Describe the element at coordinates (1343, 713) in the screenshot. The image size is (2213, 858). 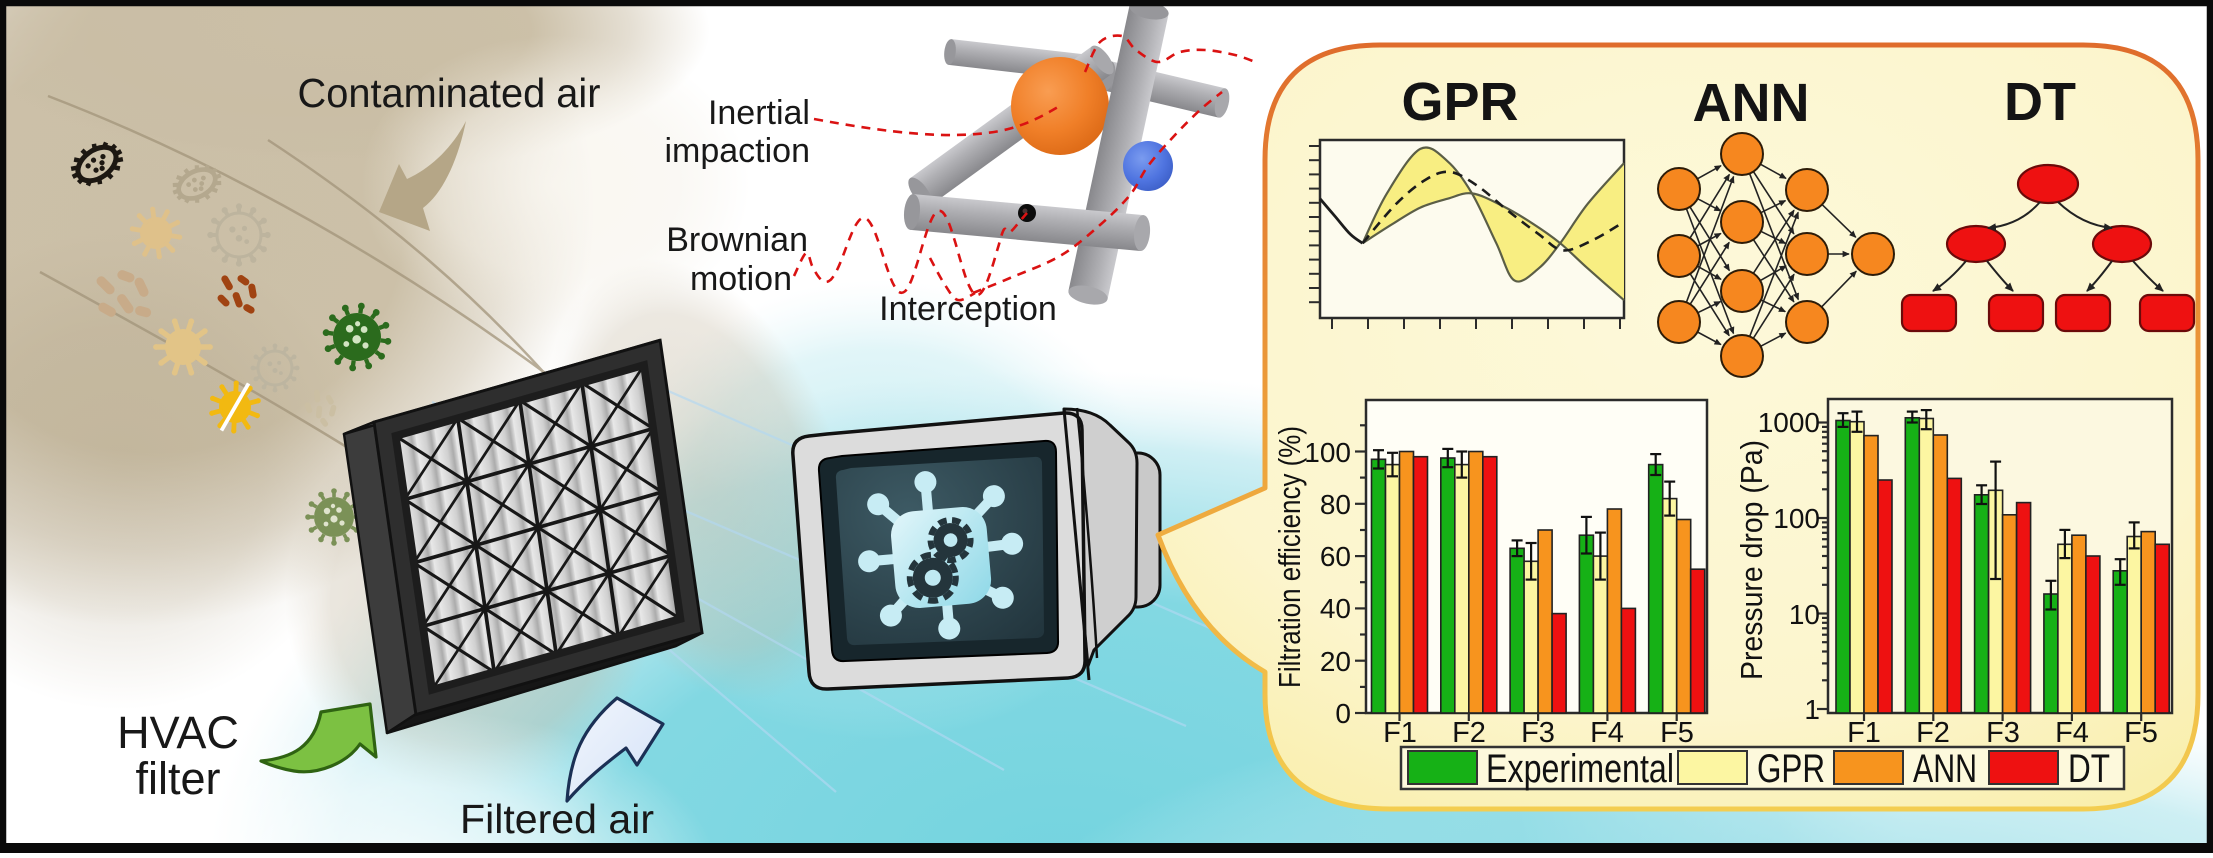
I see `svg-text: 0` at that location.